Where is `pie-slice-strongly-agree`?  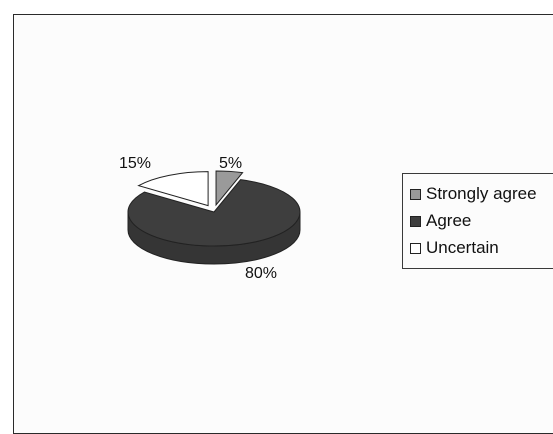
pie-slice-strongly-agree is located at coordinates (229, 188).